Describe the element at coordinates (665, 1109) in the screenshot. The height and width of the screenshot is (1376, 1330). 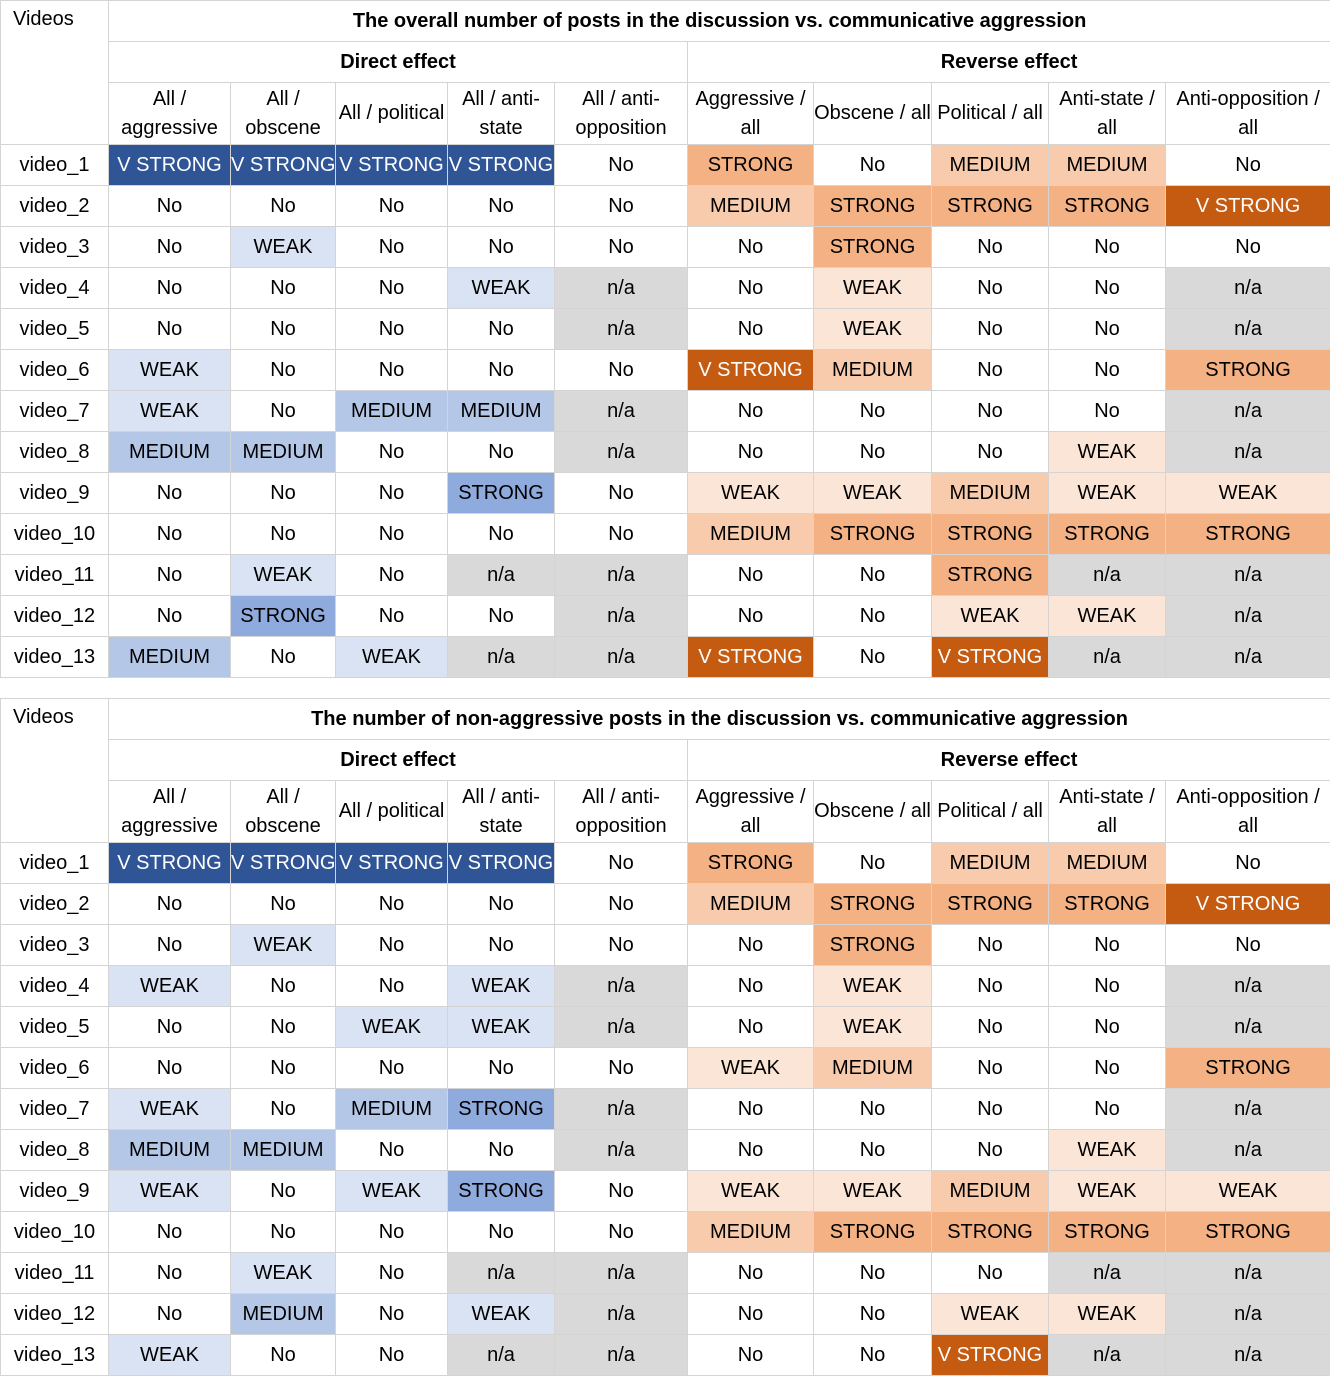
I see `table-row: video_7 WEAK No MEDIUM STRONG n/a No No No No n/a` at that location.